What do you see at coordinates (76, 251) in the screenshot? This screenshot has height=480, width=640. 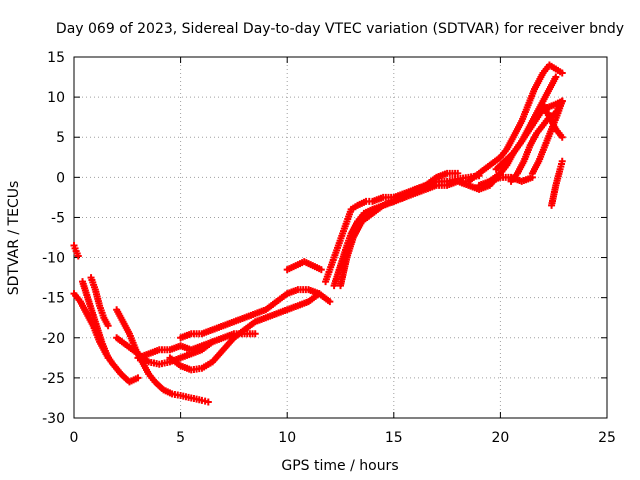 I see `series-track-a` at bounding box center [76, 251].